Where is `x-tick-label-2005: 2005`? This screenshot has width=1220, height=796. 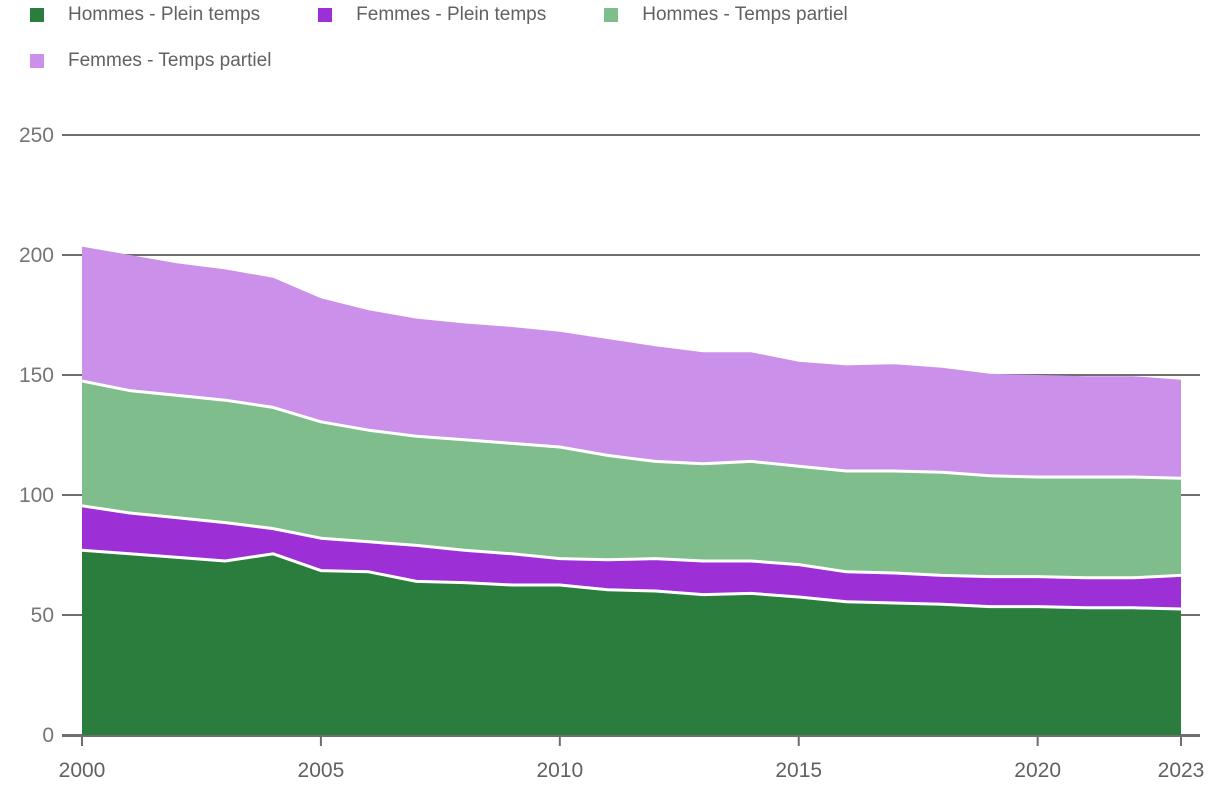 x-tick-label-2005: 2005 is located at coordinates (321, 770).